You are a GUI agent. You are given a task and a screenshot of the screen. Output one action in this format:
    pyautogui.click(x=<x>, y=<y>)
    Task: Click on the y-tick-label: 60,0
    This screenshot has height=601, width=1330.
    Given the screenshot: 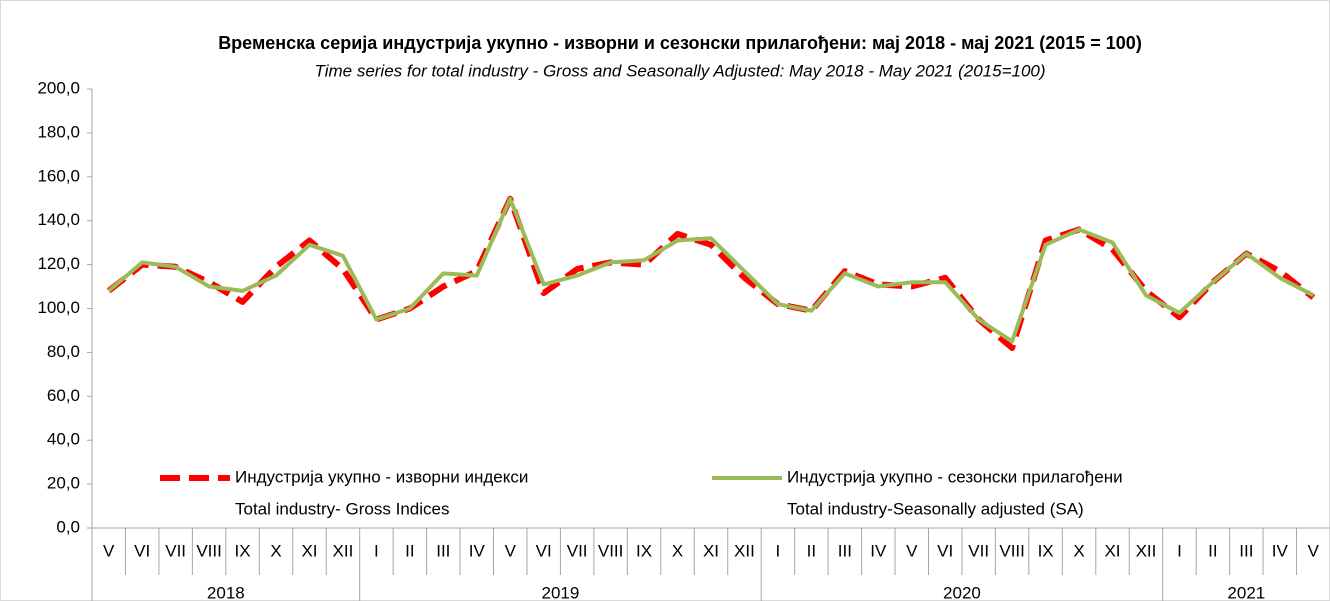 What is the action you would take?
    pyautogui.click(x=63, y=395)
    